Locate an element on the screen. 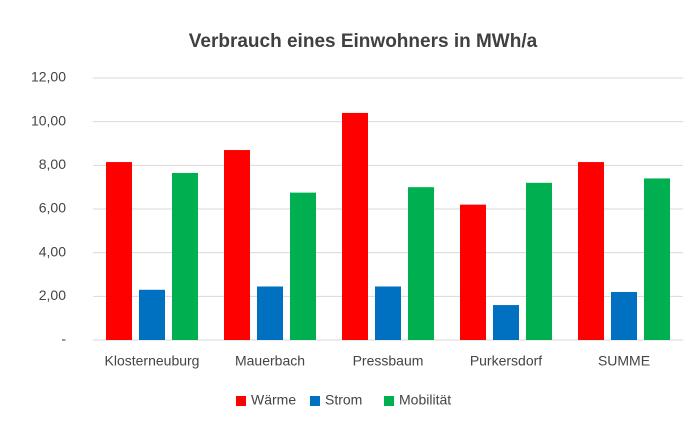  y-tick-label: 8,00 is located at coordinates (52, 164).